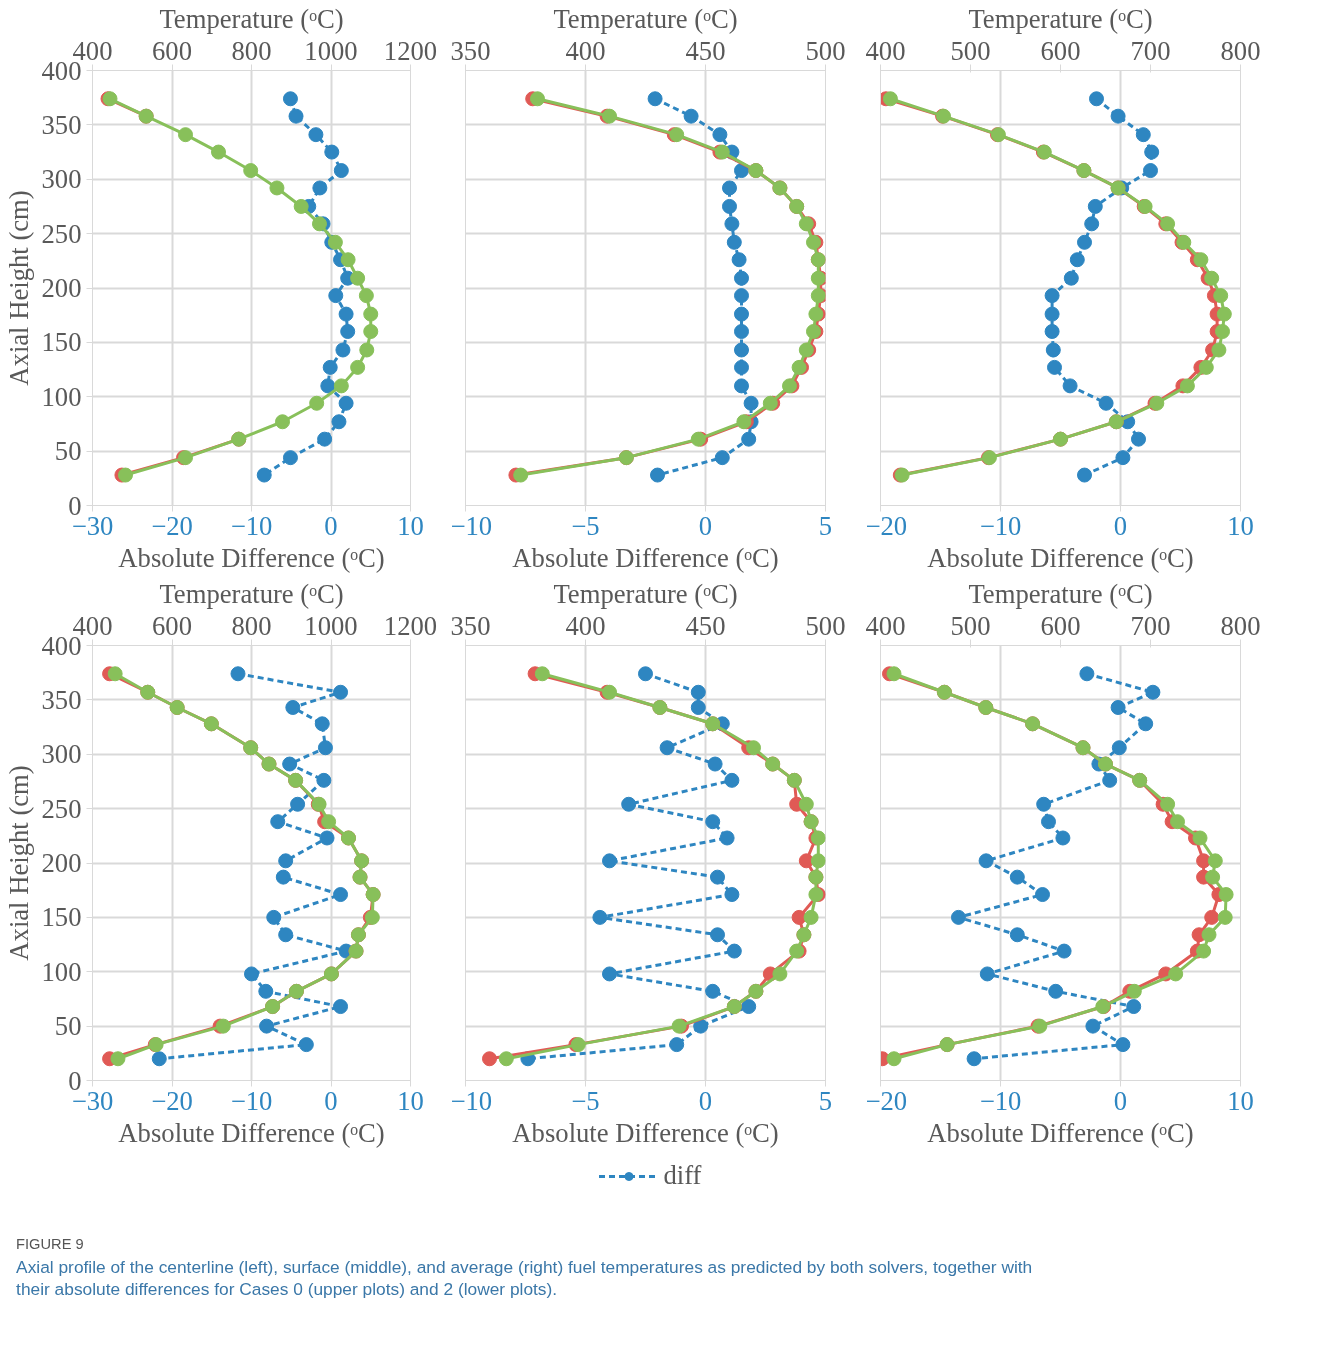  What do you see at coordinates (524, 1278) in the screenshot?
I see `text: Axial profile of the centerline (left), surface (middle), and average (right) fuel temperatures as predicted by both solvers, together with their absolute differences for Cases 0 (upper plots) and 2 (lower plots).` at bounding box center [524, 1278].